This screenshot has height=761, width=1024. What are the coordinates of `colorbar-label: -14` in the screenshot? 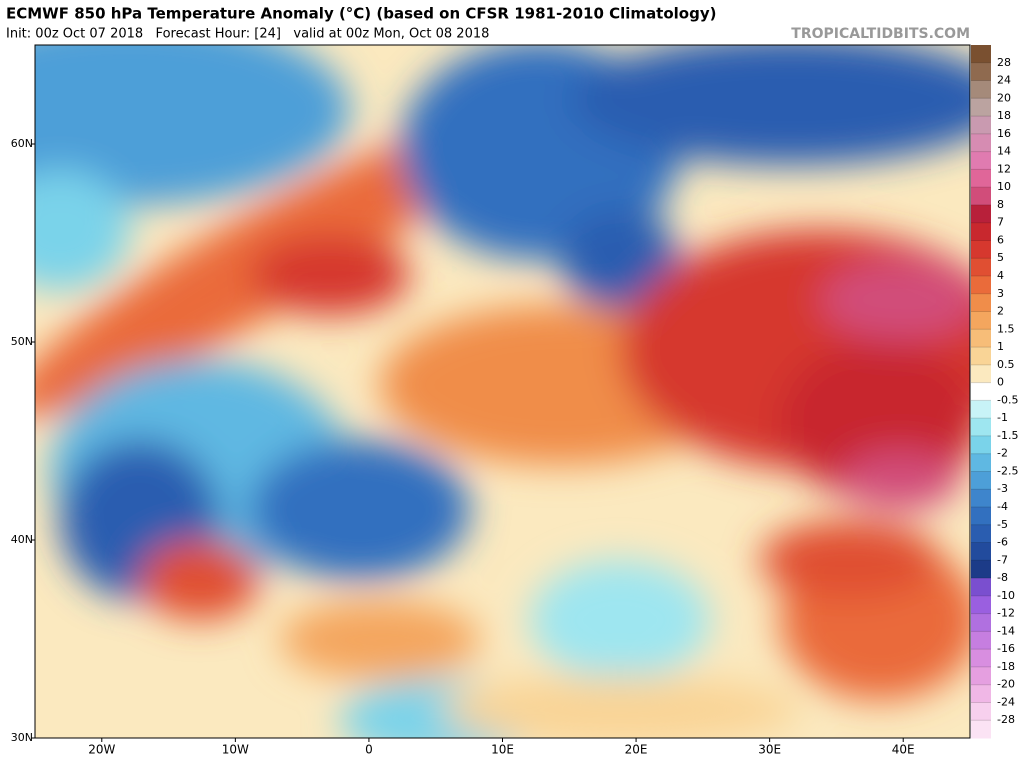 It's located at (1006, 630).